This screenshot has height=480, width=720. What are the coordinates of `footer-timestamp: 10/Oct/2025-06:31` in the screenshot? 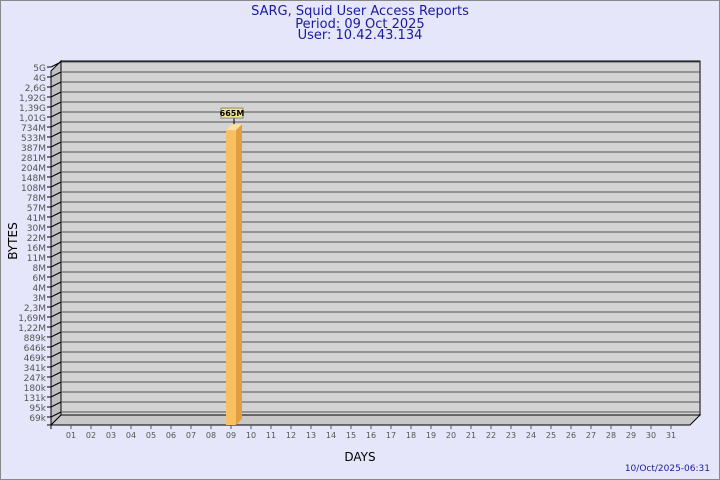 It's located at (667, 469).